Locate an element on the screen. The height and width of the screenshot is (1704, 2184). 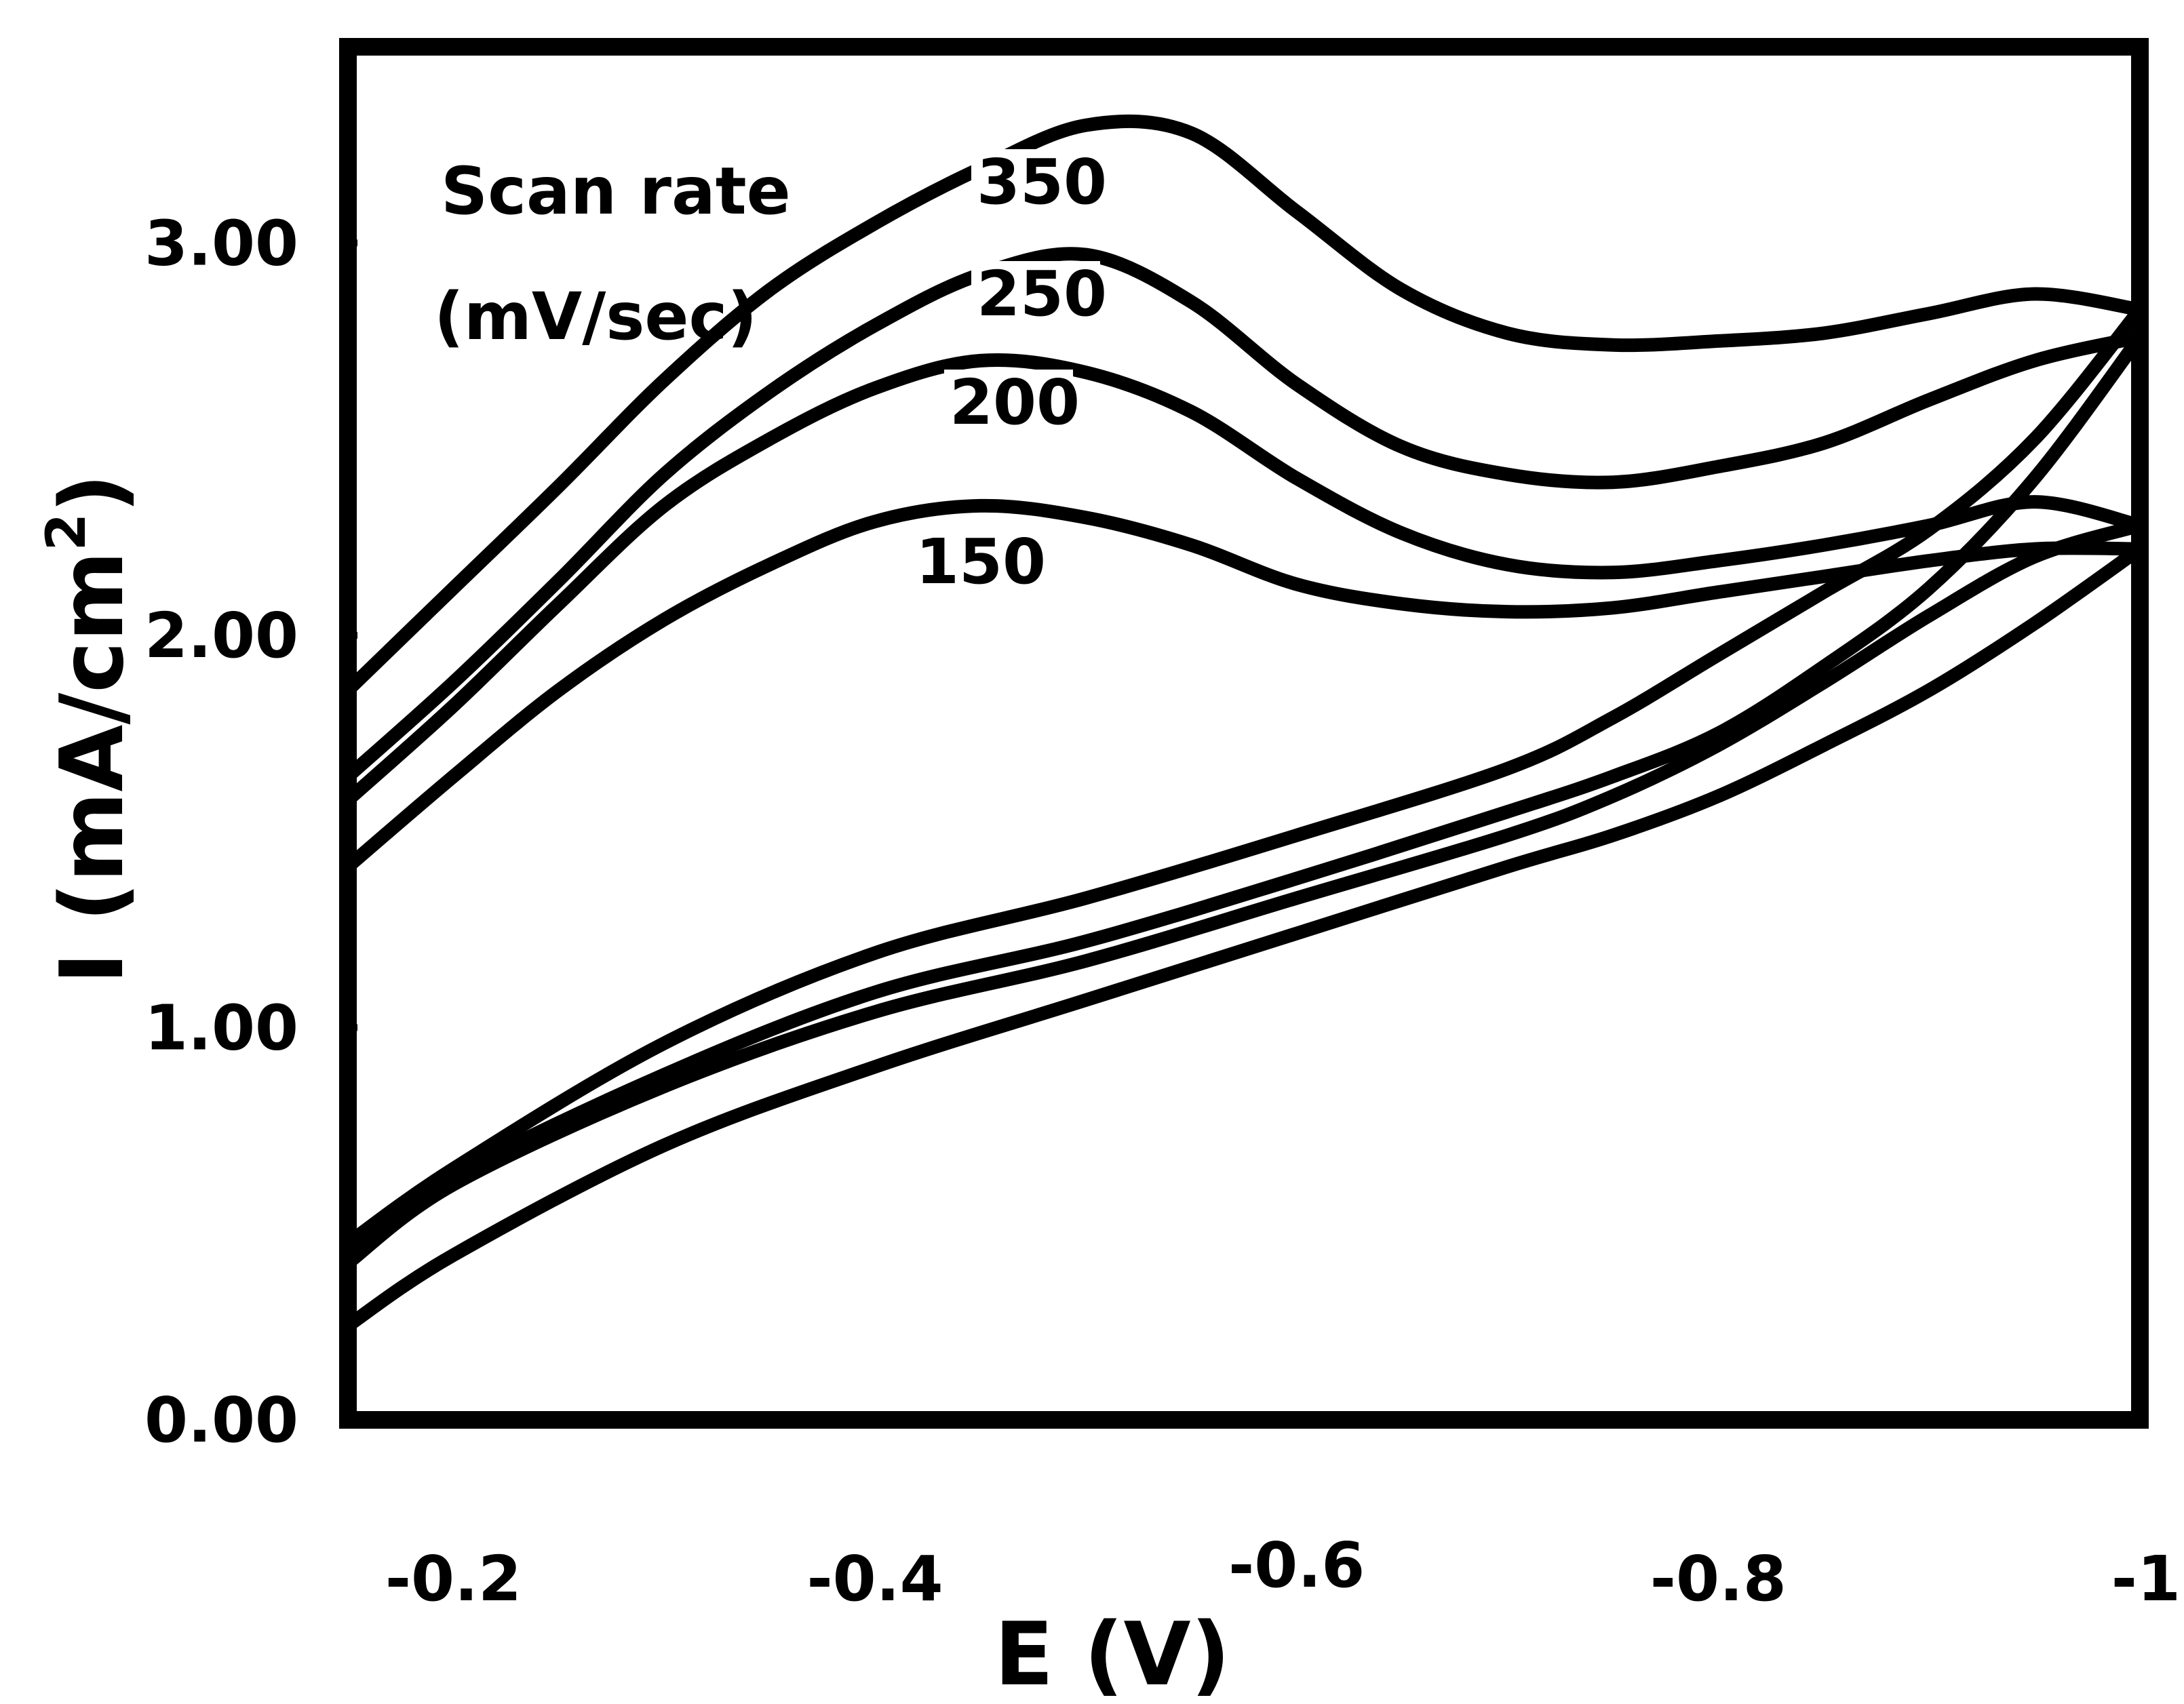
series-label-350: 350 is located at coordinates (1042, 182).